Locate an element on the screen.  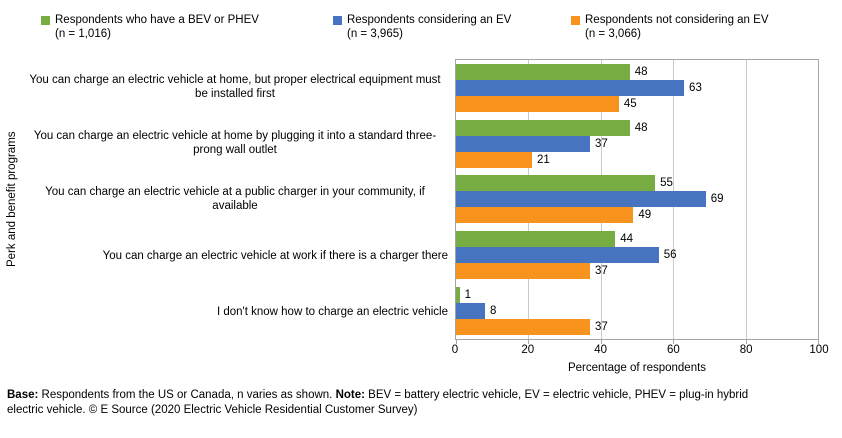
bar-group: 44 56 37 is located at coordinates (637, 255).